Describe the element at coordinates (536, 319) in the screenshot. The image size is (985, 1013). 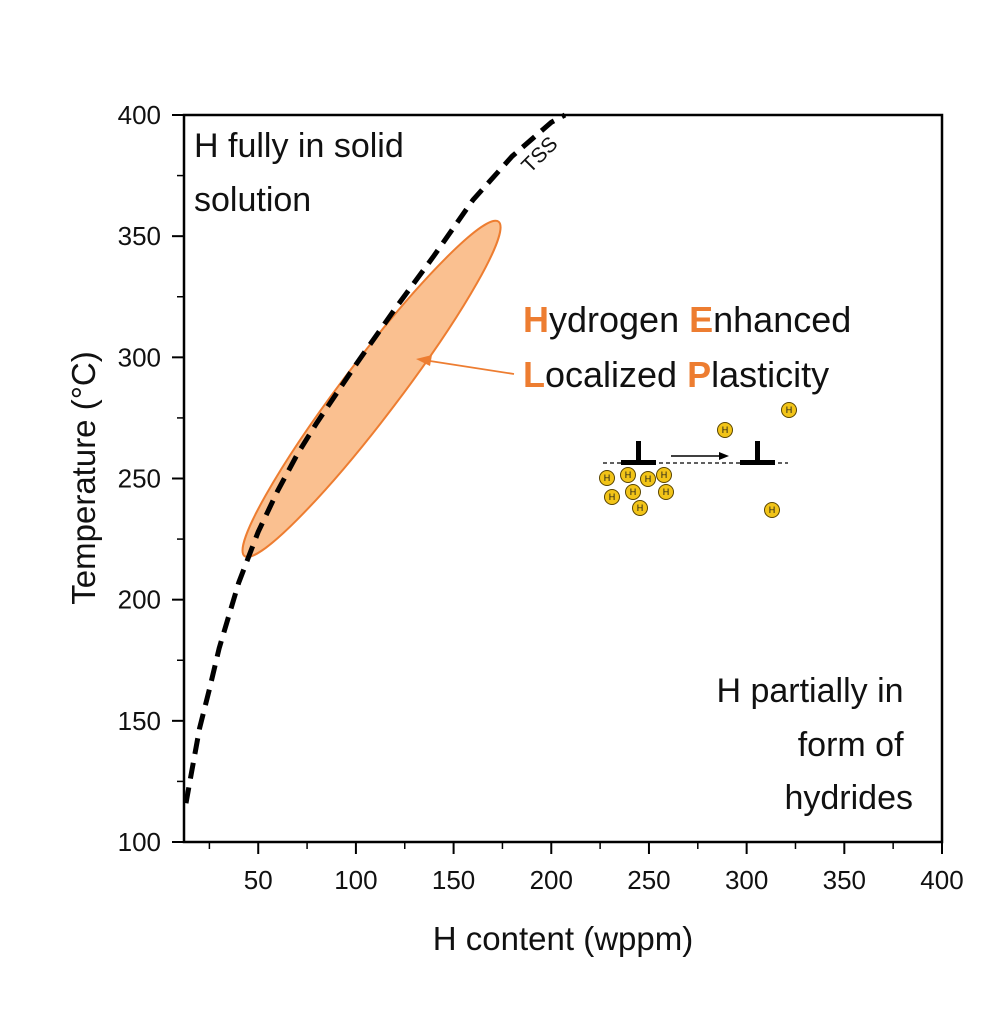
I see `hel-accent-letter: H` at that location.